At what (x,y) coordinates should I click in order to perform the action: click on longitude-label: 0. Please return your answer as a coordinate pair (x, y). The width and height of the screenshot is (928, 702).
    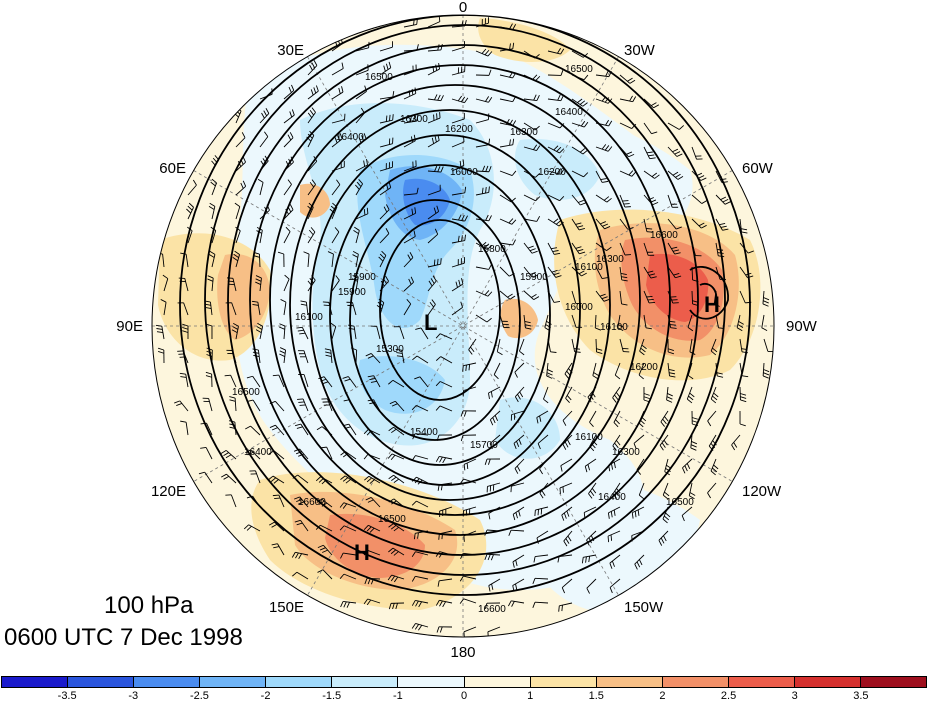
    Looking at the image, I should click on (463, 8).